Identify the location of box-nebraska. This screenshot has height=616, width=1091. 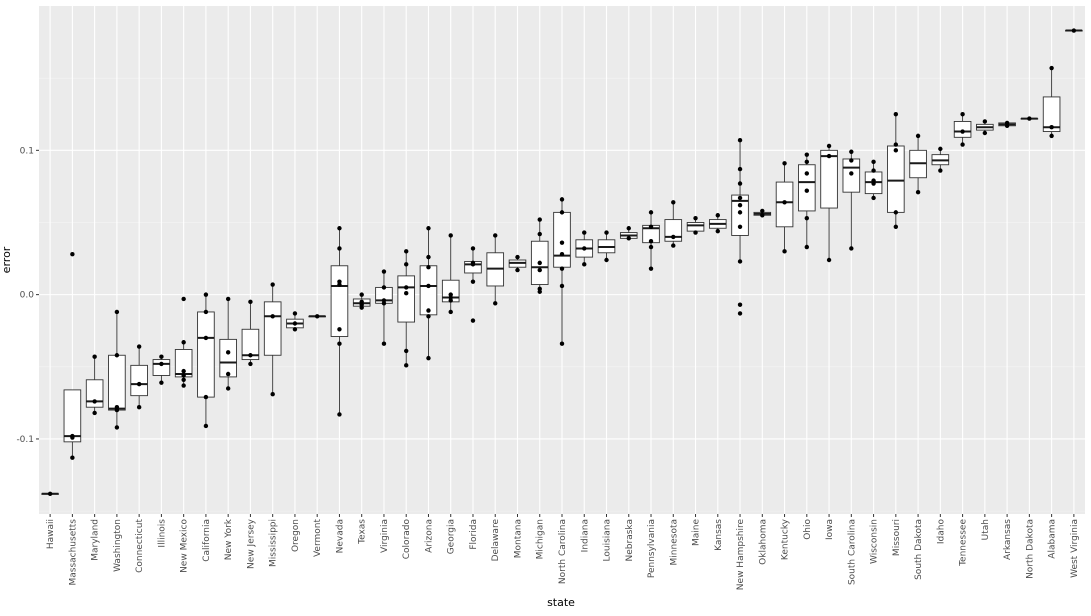
(628, 233).